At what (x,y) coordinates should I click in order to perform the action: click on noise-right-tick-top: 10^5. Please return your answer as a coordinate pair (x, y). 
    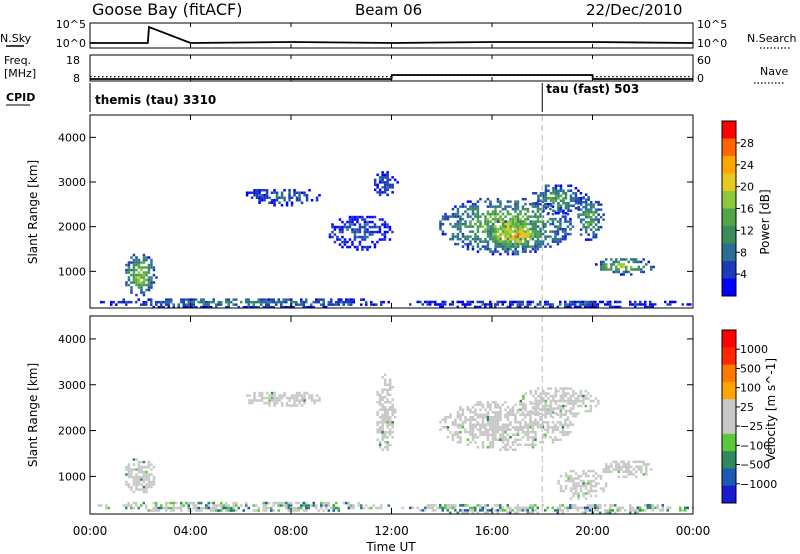
    Looking at the image, I should click on (712, 24).